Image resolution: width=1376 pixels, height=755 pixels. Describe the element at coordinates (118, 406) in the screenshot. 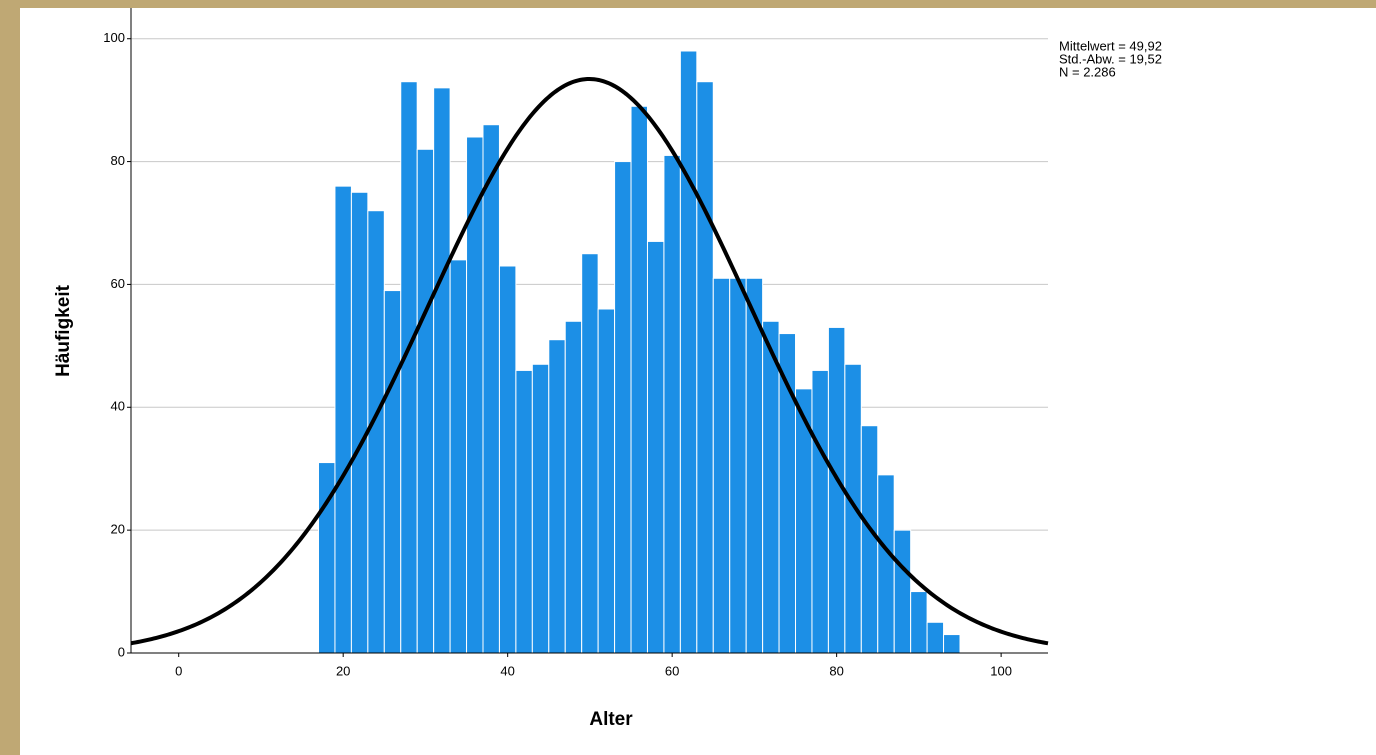

I see `y-tick-label: 40` at that location.